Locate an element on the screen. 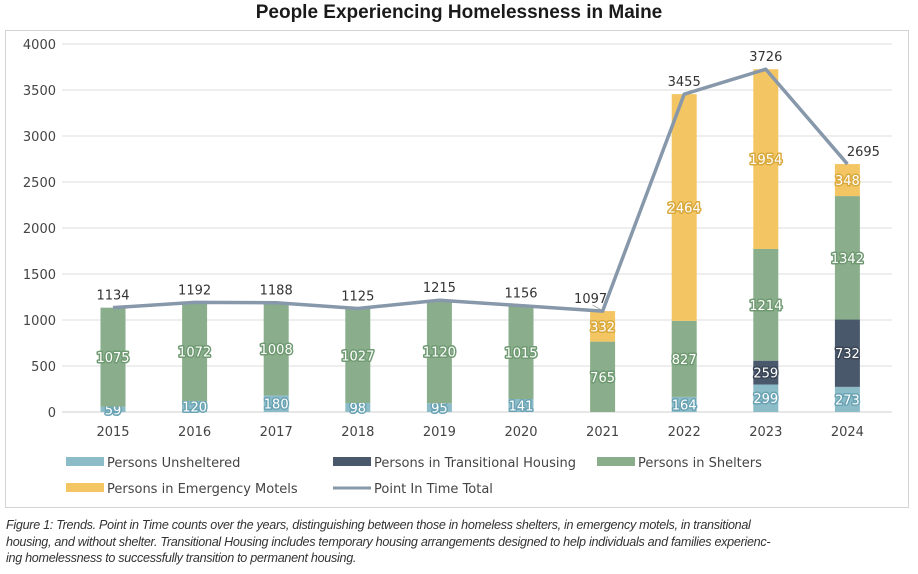 The image size is (918, 574). total-label: 1156 is located at coordinates (520, 294).